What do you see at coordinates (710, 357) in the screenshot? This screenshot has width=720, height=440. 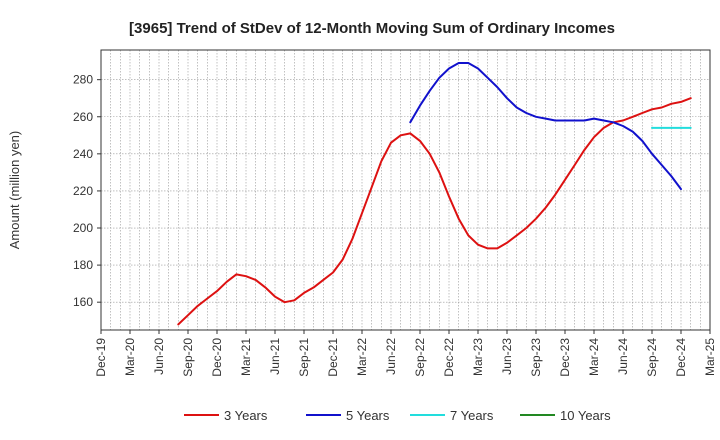 I see `x-tick-label: Mar-25` at bounding box center [710, 357].